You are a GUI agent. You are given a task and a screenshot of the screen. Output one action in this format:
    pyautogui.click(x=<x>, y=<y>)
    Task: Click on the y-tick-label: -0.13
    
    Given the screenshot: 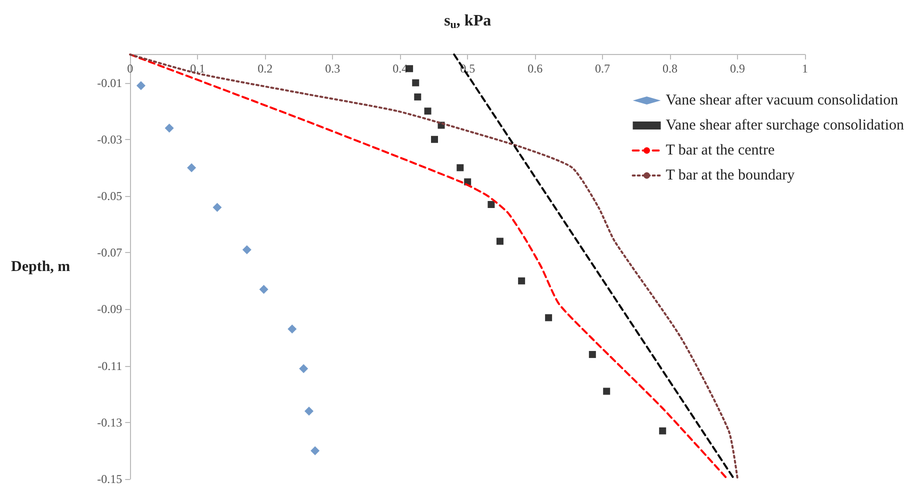 What is the action you would take?
    pyautogui.click(x=109, y=422)
    